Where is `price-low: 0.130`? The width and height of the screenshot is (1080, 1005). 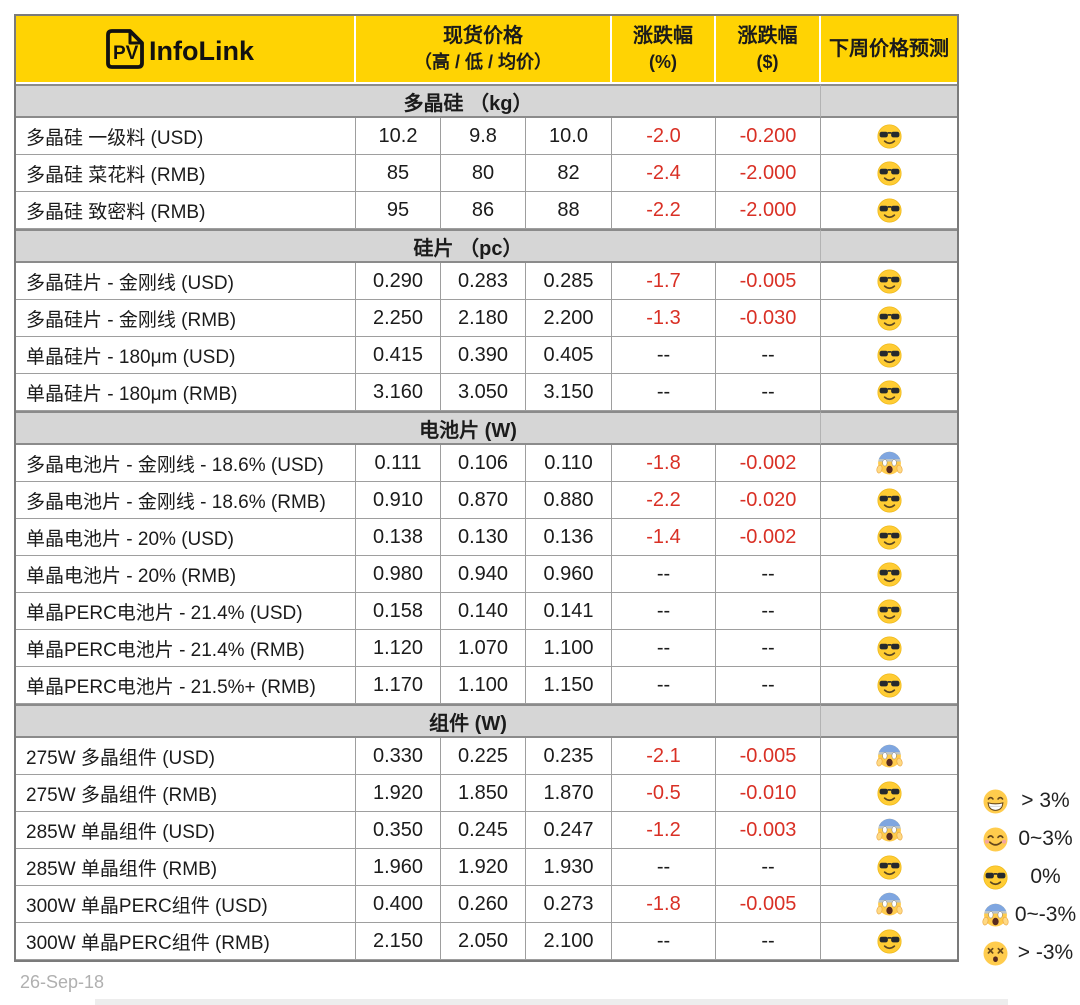 price-low: 0.130 is located at coordinates (483, 537).